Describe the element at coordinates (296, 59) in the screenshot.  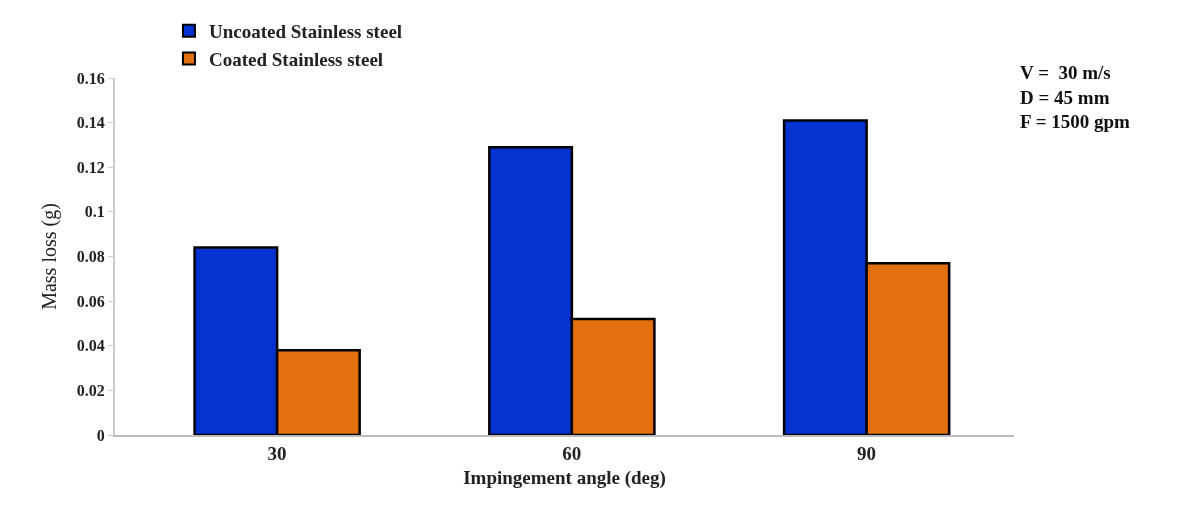
I see `legend-label: Coated Stainless steel` at that location.